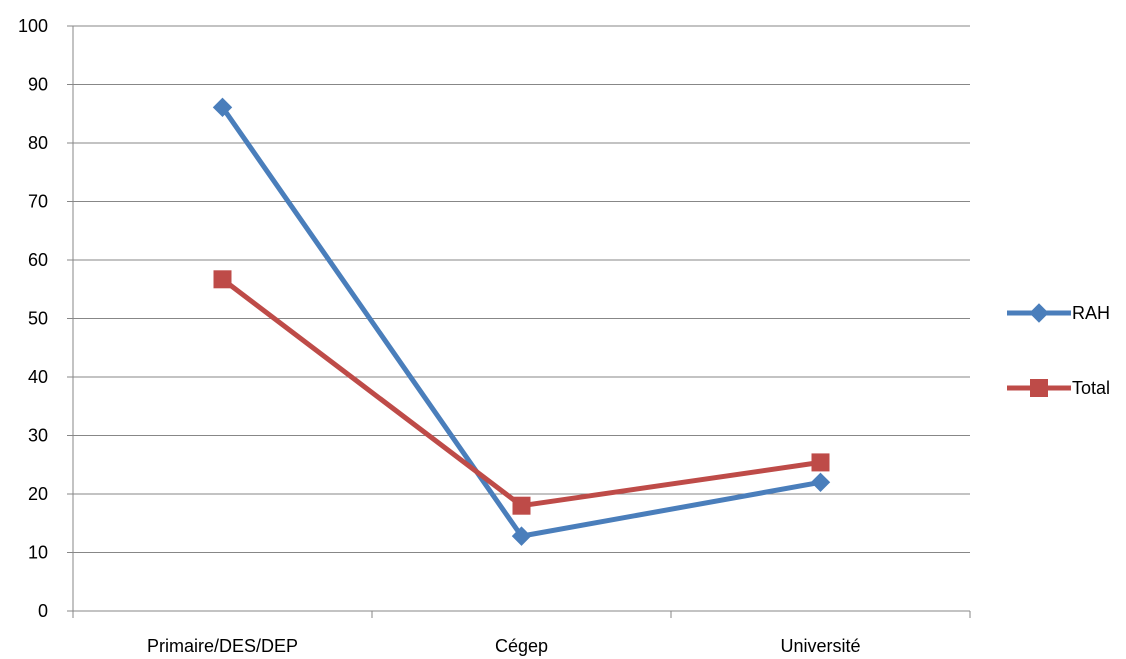 The height and width of the screenshot is (659, 1126). What do you see at coordinates (43, 611) in the screenshot?
I see `y-tick-label: 0` at bounding box center [43, 611].